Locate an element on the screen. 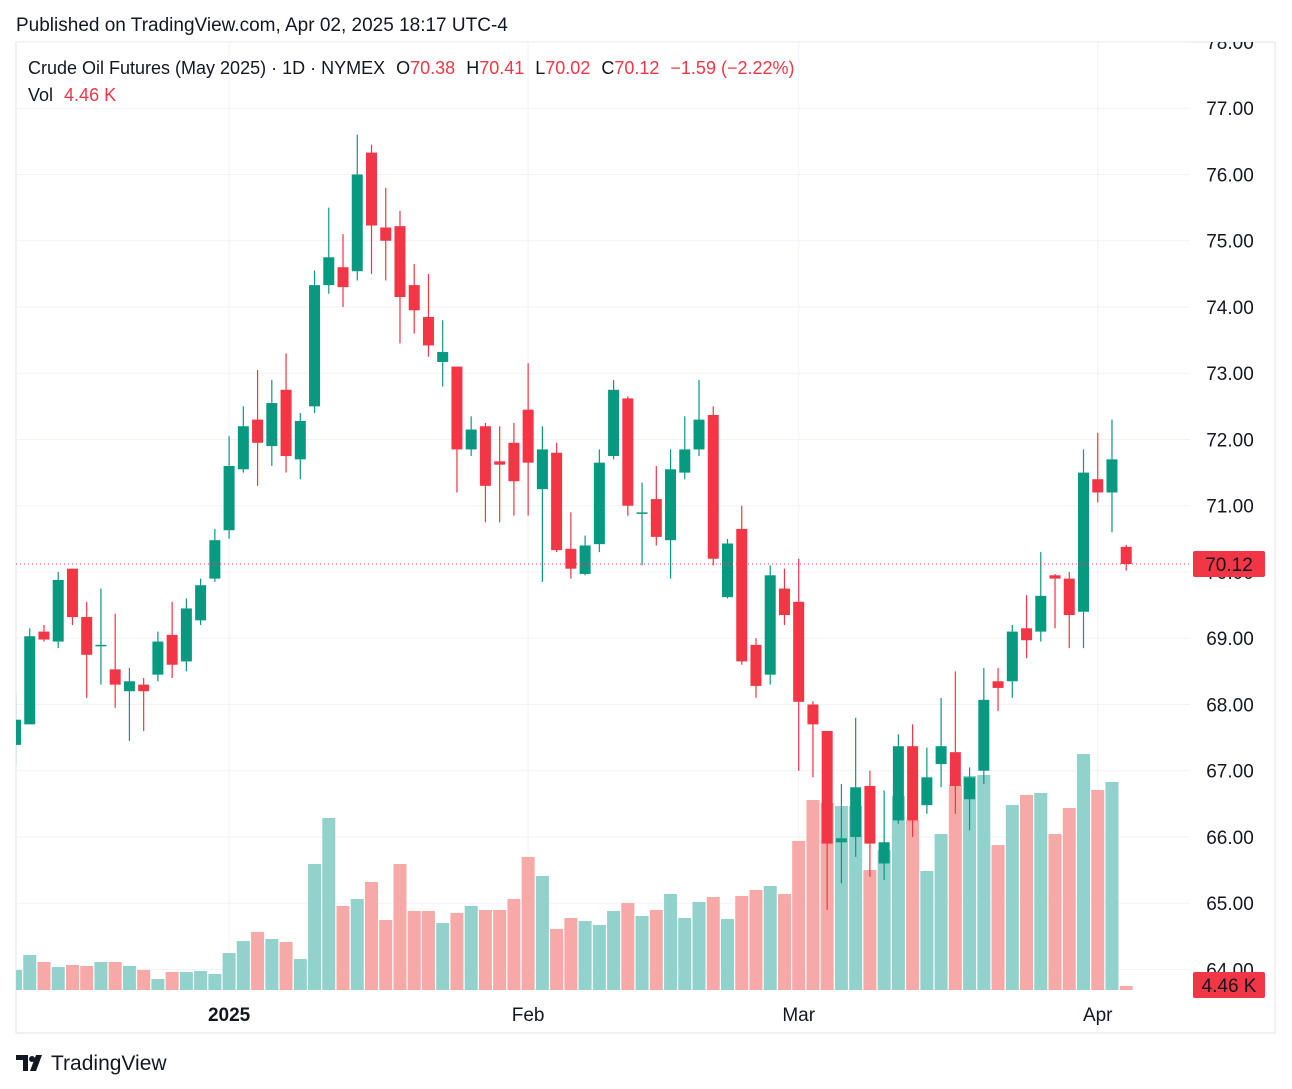  logo: TradingView is located at coordinates (91, 1063).